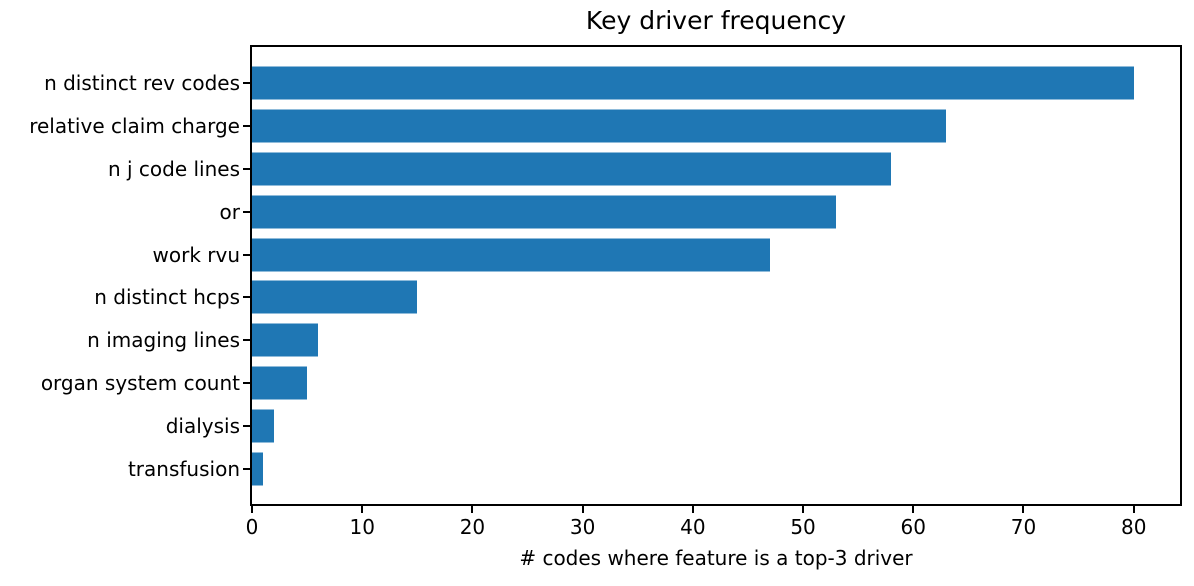 Image resolution: width=1194 pixels, height=586 pixels. Describe the element at coordinates (140, 382) in the screenshot. I see `y-tick-label: organ system count` at that location.